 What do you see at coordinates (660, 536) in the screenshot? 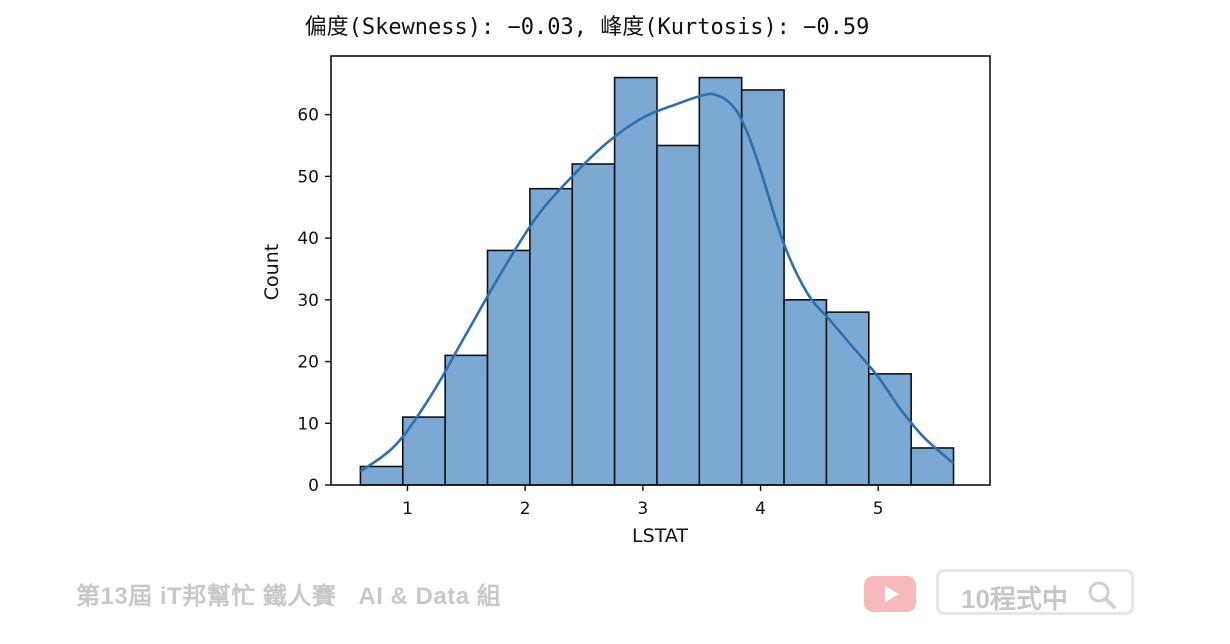
I see `x-axis-label: LSTAT` at bounding box center [660, 536].